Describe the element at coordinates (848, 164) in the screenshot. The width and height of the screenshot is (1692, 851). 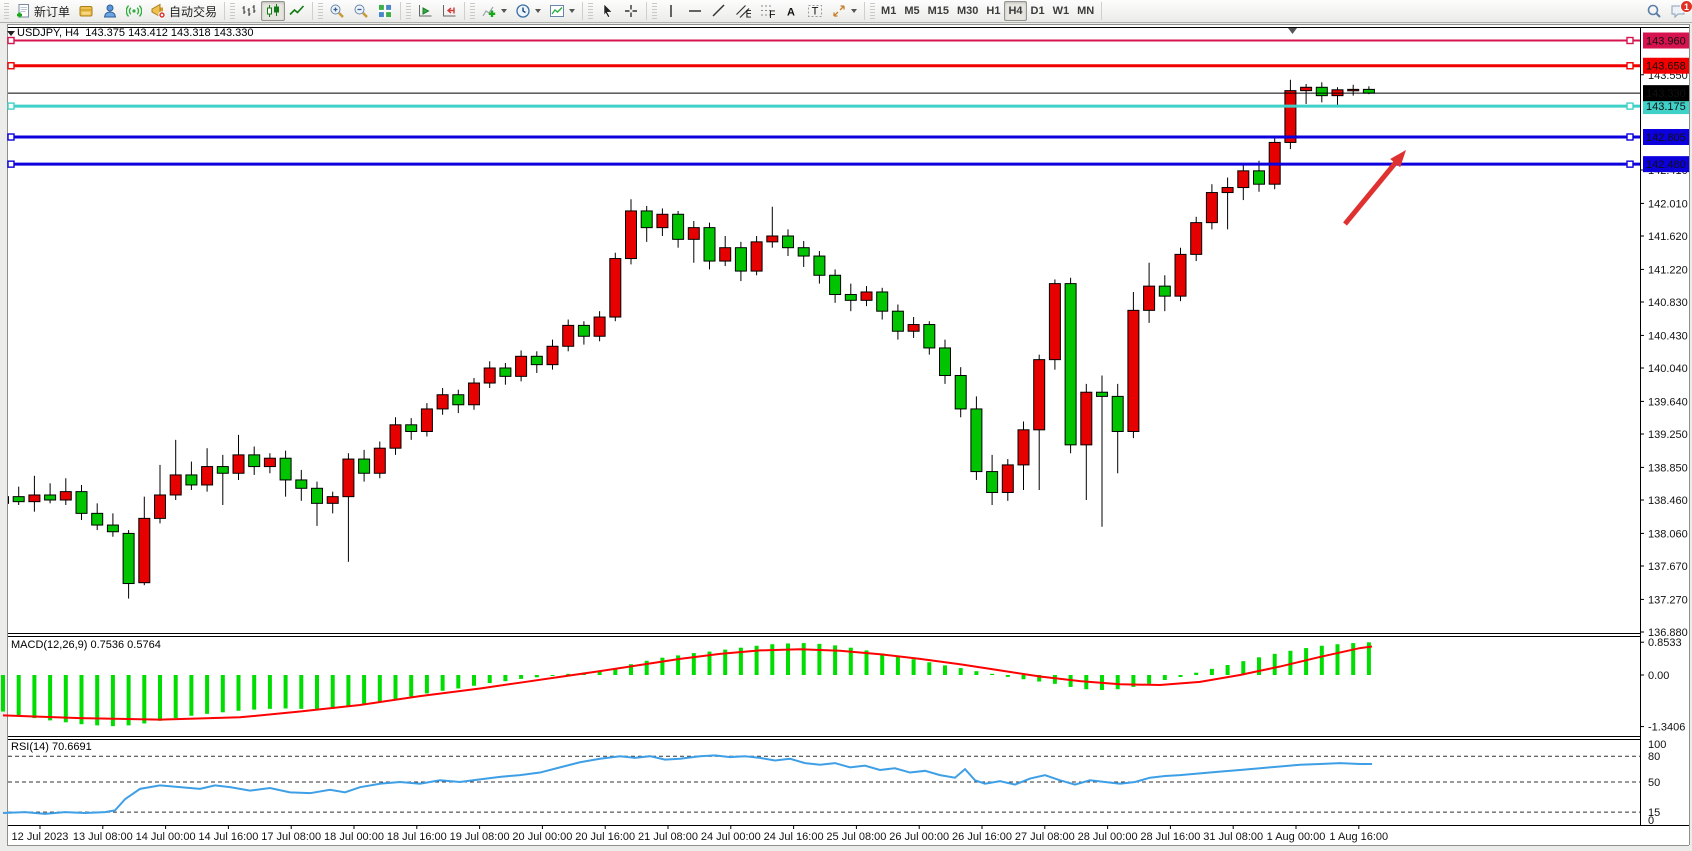
I see `horizontal-line-142.480: 142.480` at that location.